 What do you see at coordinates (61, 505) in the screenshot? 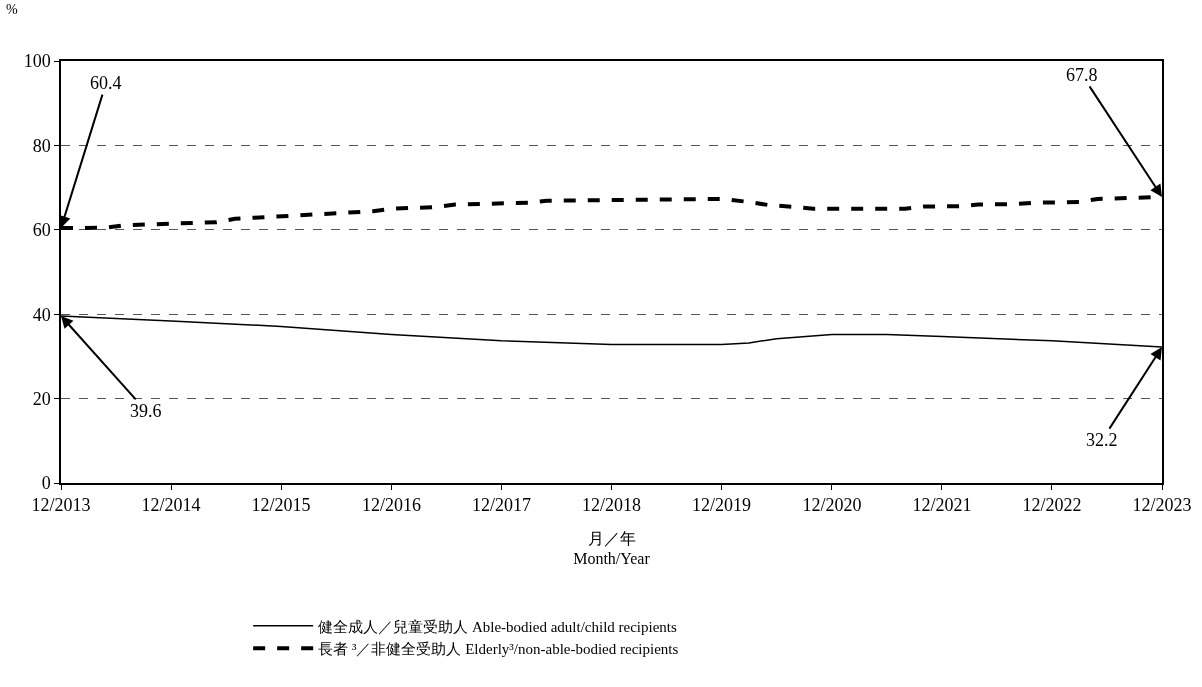
I see `x-tick-label: 12/2013` at bounding box center [61, 505].